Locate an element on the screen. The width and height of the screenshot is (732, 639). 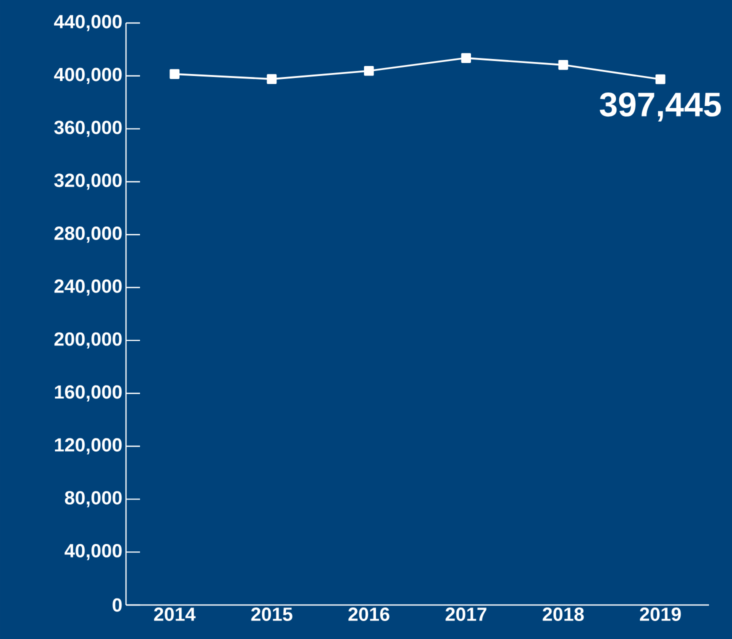
x-tick-label: 2016 is located at coordinates (369, 614).